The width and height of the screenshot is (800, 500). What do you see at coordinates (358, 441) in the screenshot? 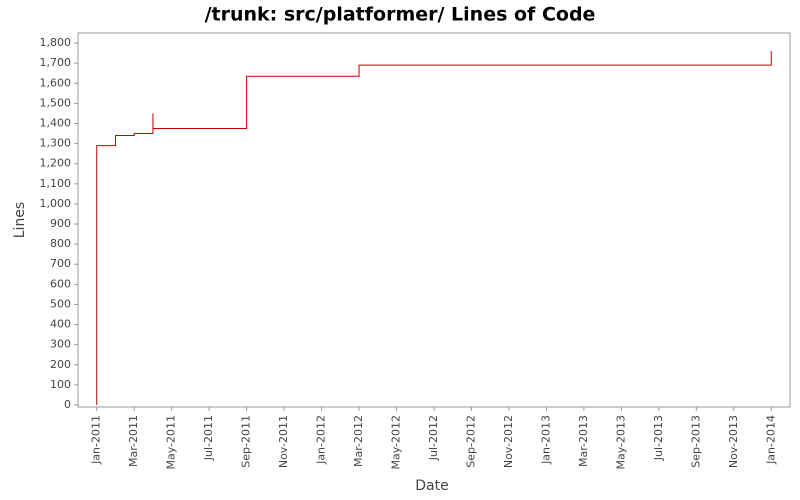
I see `x-tick-label: Mar-2012` at bounding box center [358, 441].